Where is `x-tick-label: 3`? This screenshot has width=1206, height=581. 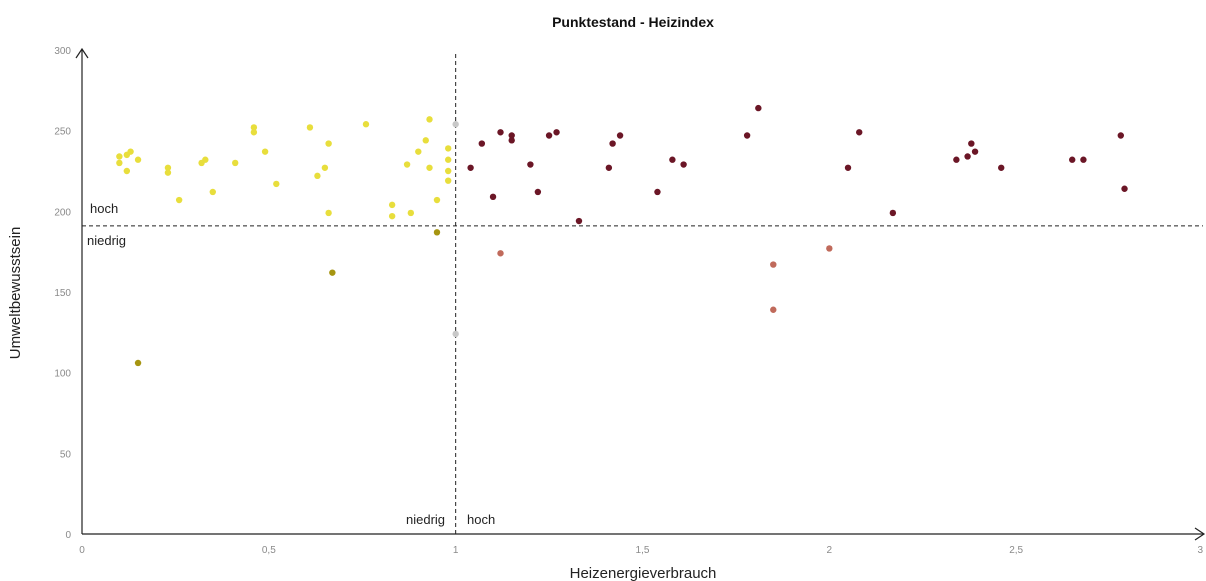 x-tick-label: 3 is located at coordinates (1200, 550).